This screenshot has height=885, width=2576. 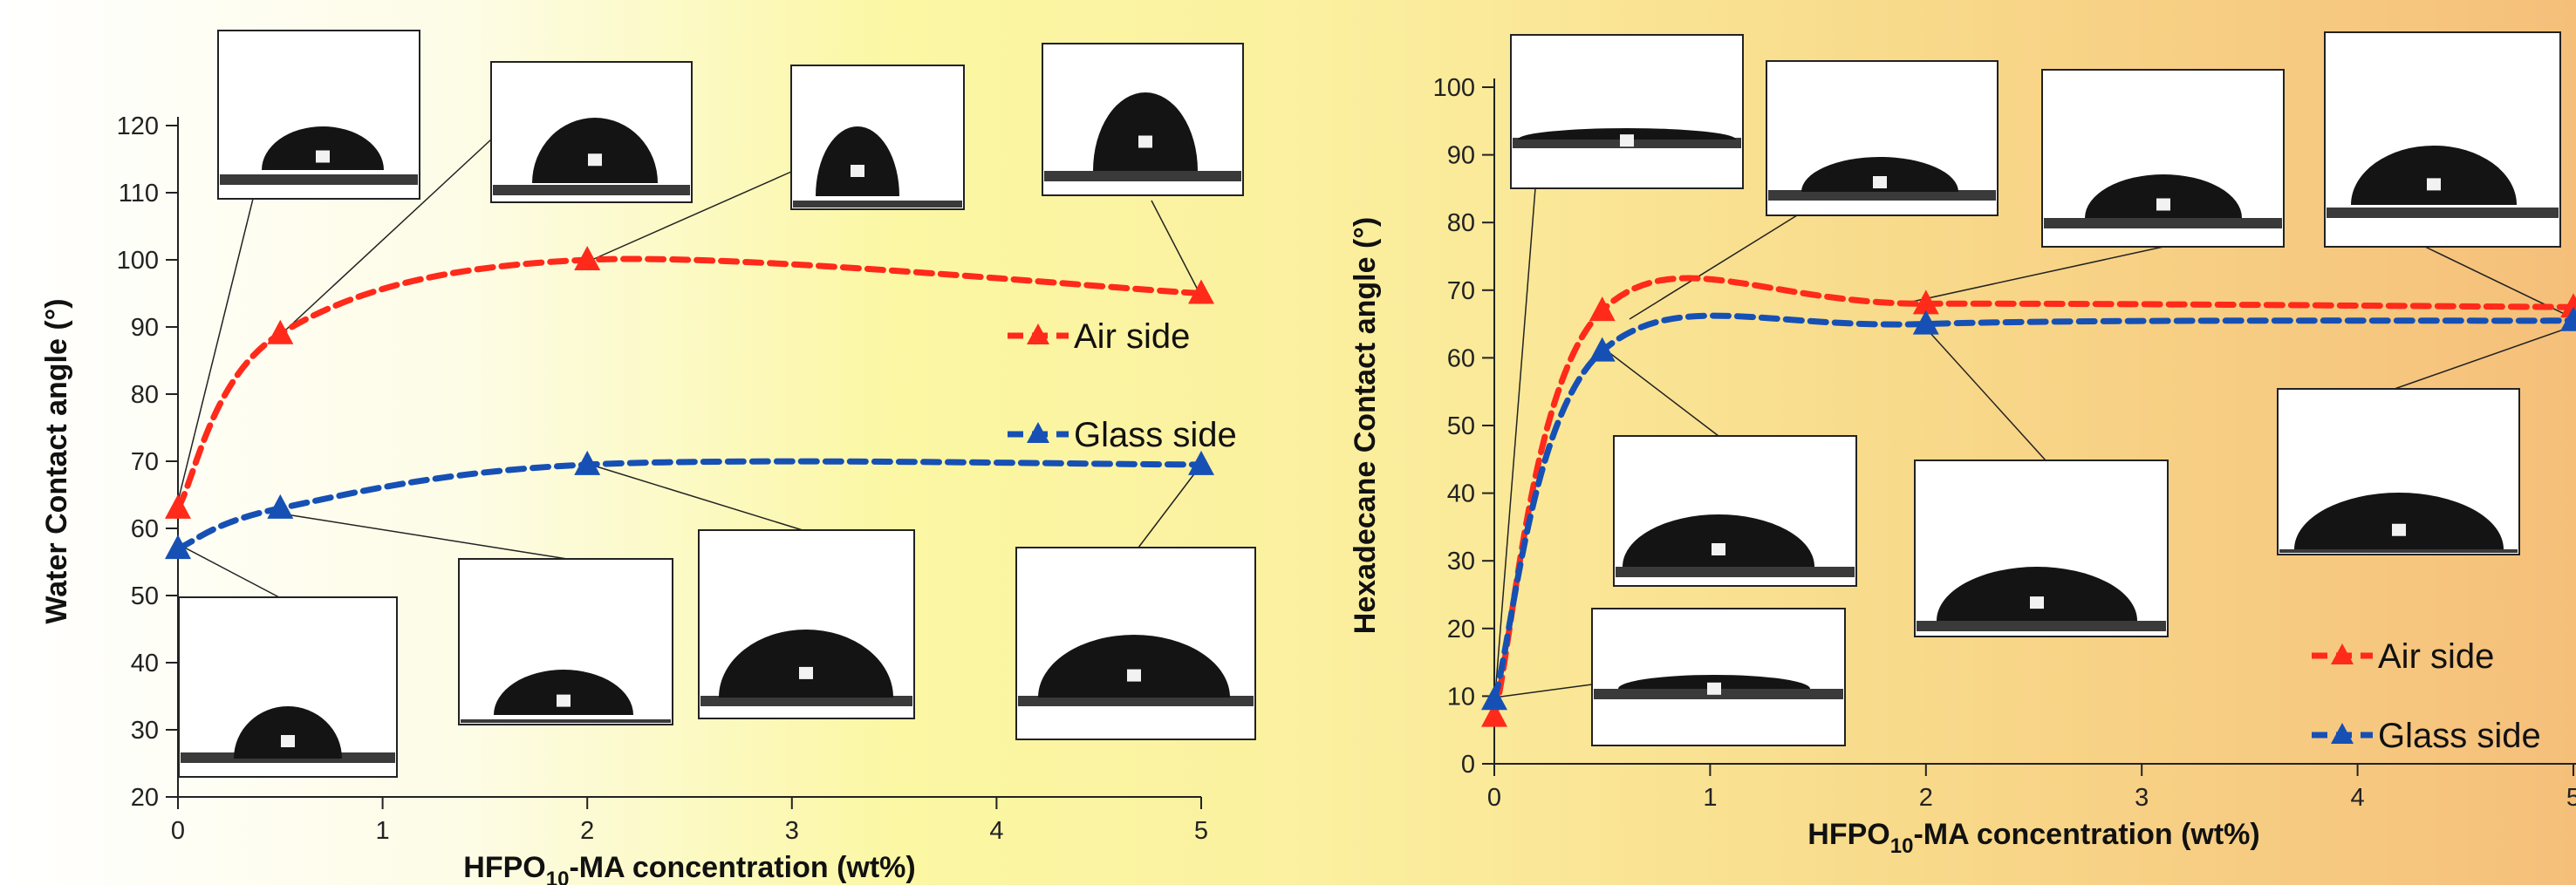 I want to click on y-tick-label: 30, so click(x=145, y=731).